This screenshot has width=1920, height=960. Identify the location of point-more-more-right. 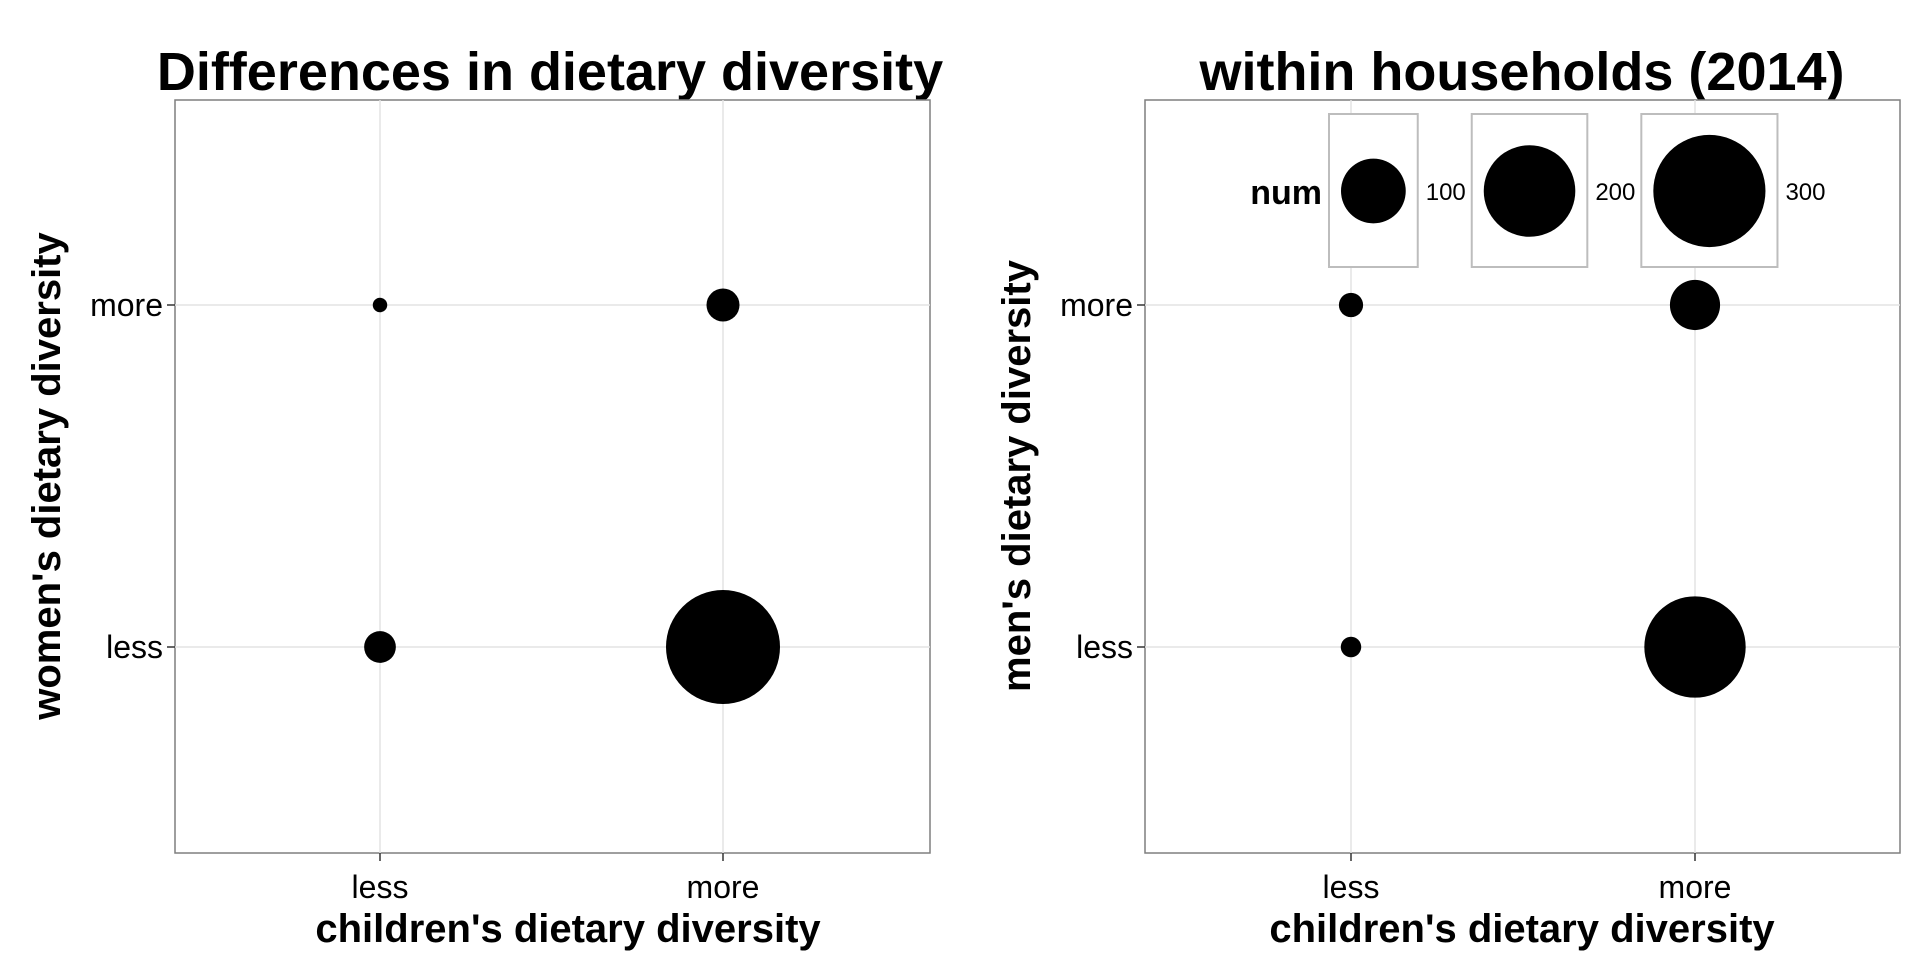
(1695, 305).